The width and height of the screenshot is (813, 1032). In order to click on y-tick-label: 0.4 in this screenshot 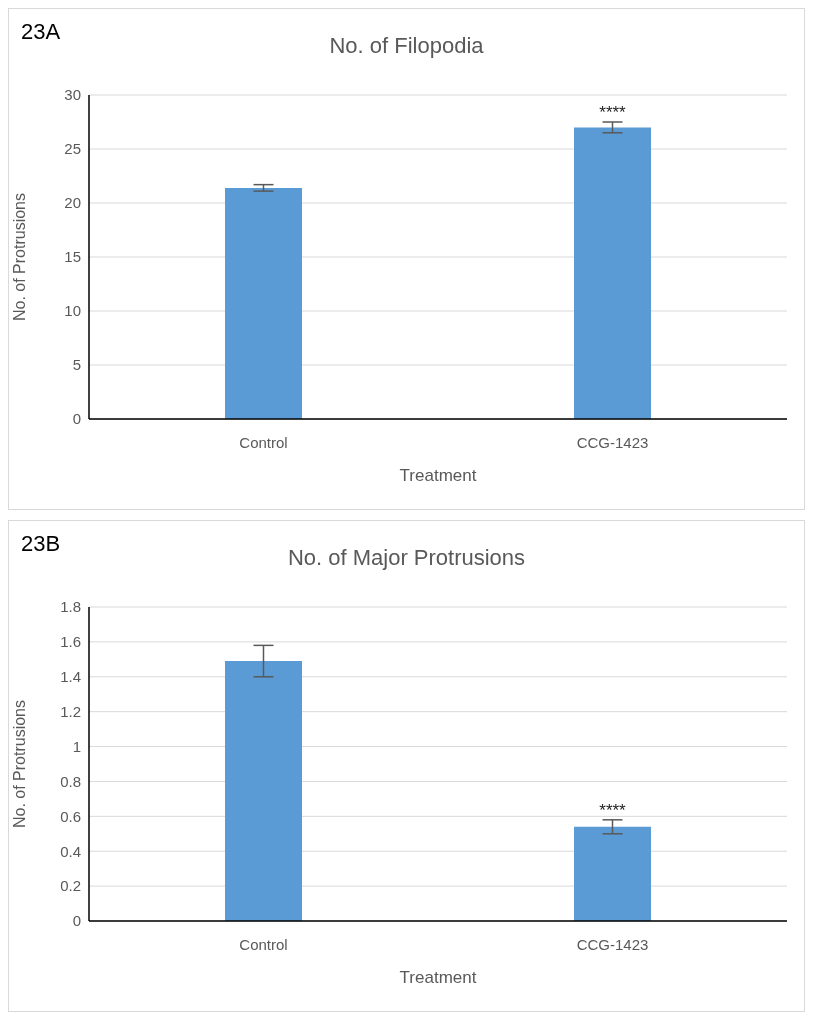, I will do `click(70, 851)`.